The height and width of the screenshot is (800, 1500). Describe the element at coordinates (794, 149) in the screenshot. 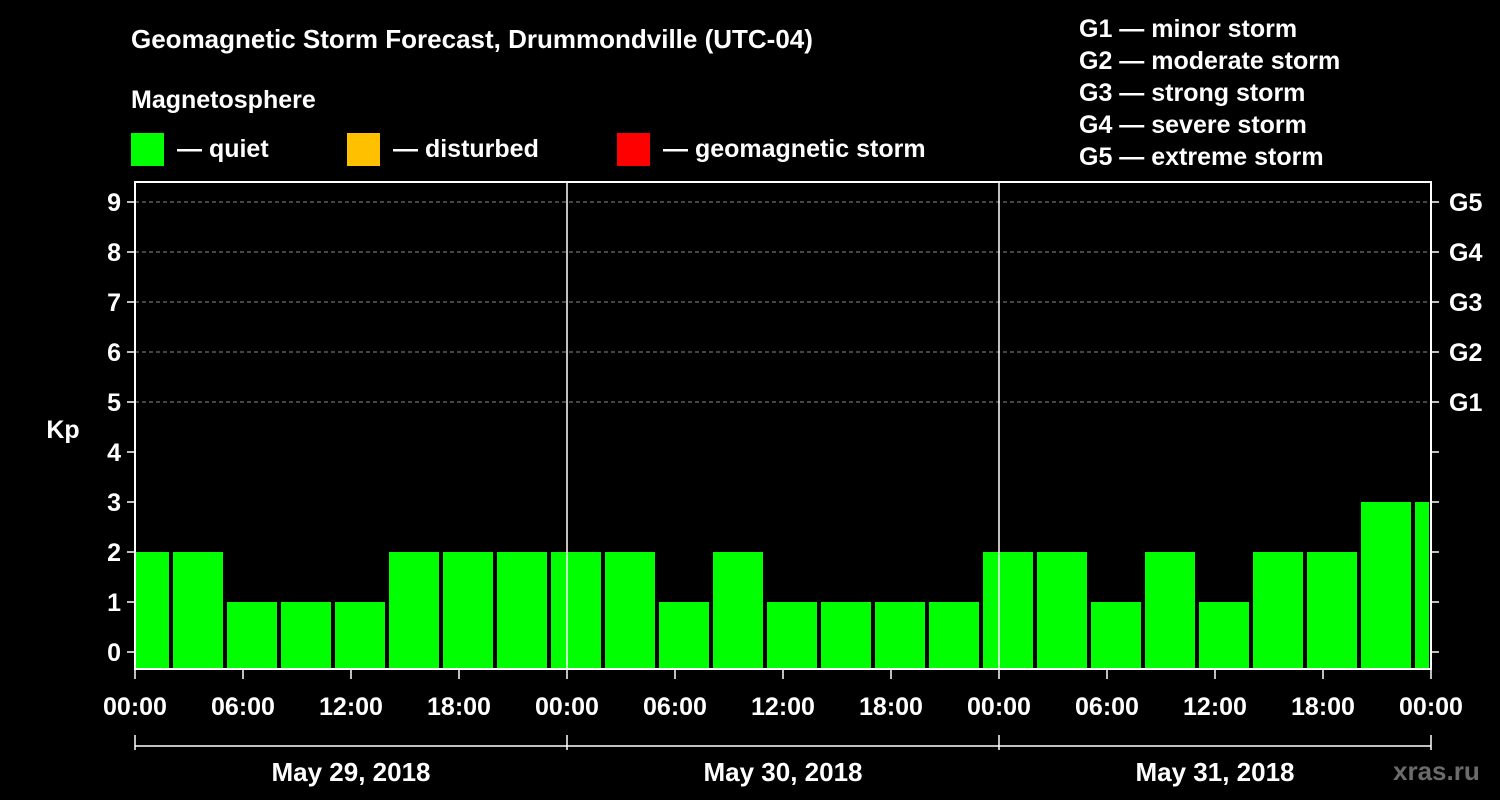

I see `legend-label-storm: — geomagnetic storm` at that location.